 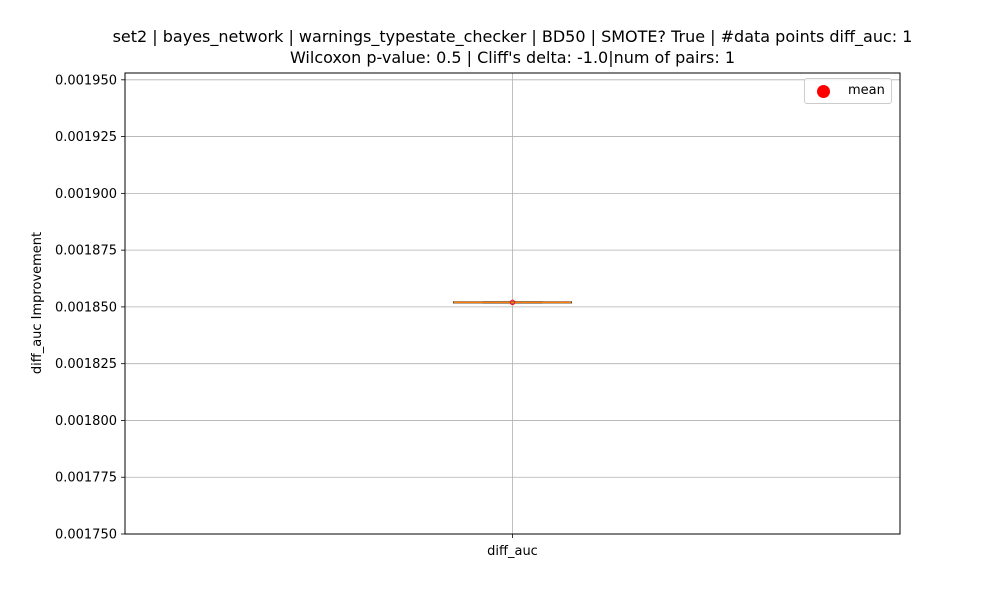 What do you see at coordinates (86, 364) in the screenshot?
I see `y-tick-label: 0.001825` at bounding box center [86, 364].